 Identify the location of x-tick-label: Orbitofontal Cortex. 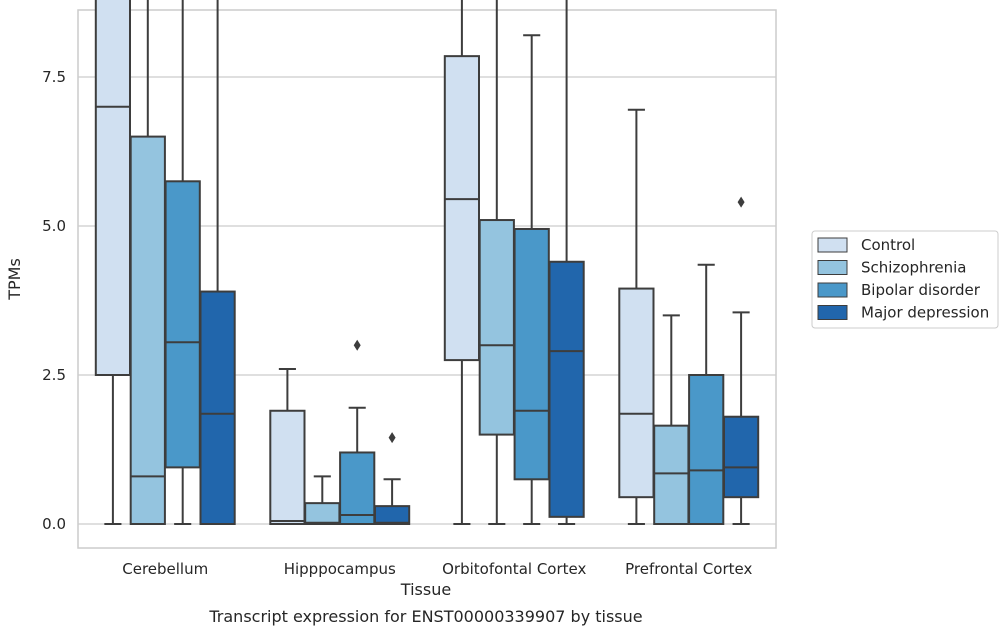
(514, 569).